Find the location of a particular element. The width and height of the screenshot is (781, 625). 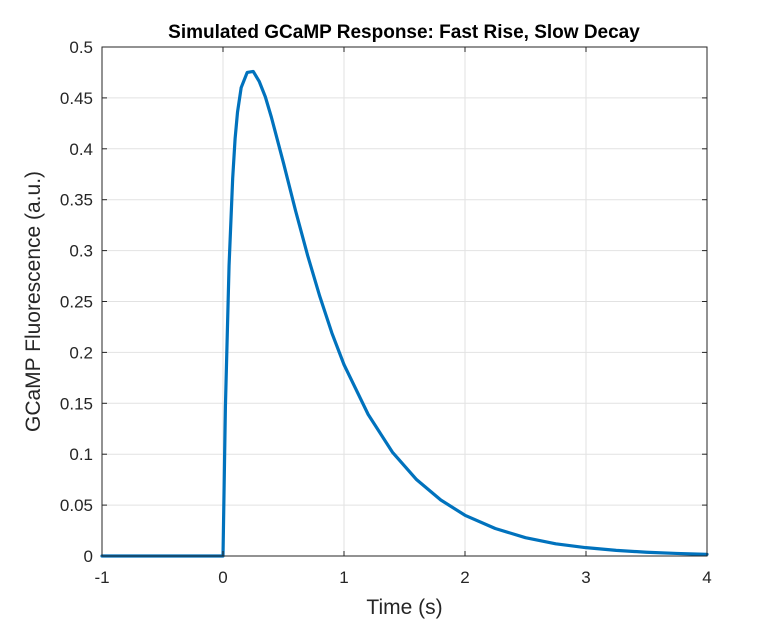

x-tick-label: -1 is located at coordinates (101, 577).